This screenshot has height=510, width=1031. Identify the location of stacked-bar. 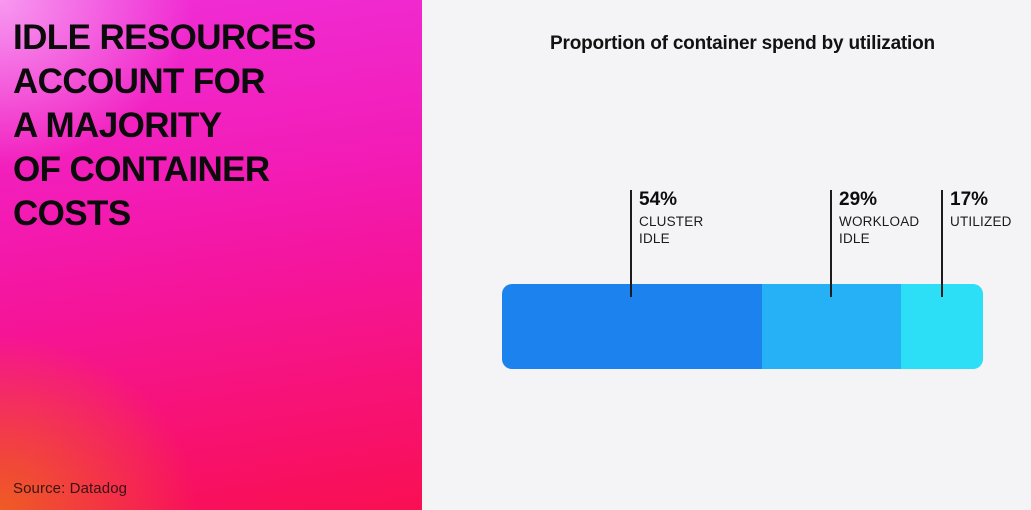
(742, 326).